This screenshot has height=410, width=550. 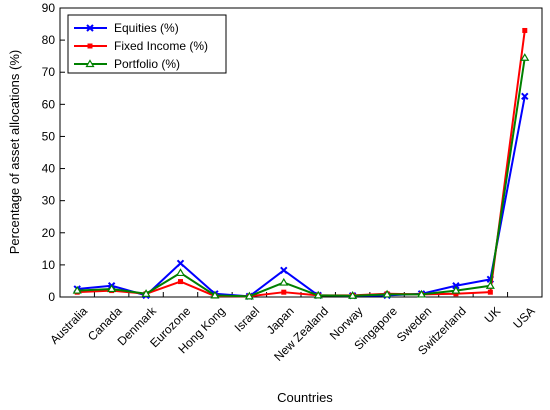 What do you see at coordinates (180, 263) in the screenshot?
I see `point-equities-eurozone` at bounding box center [180, 263].